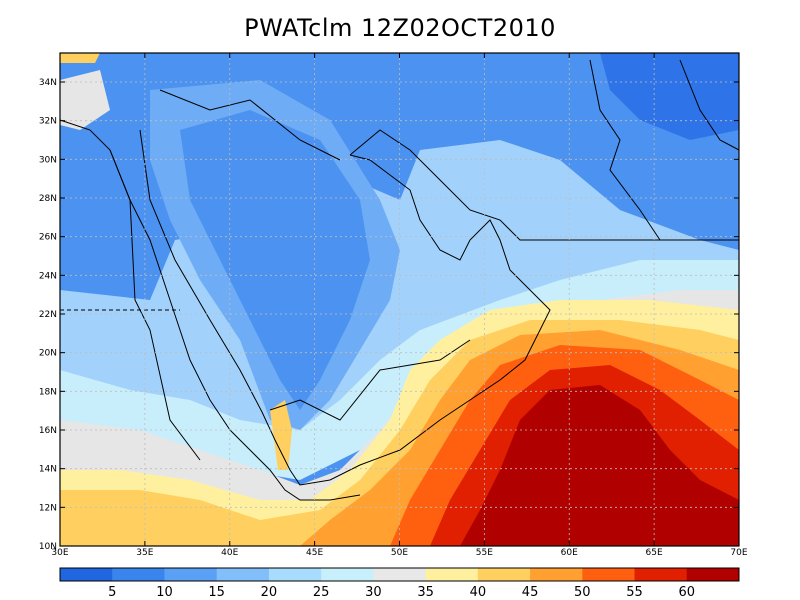 The image size is (800, 600). What do you see at coordinates (48, 547) in the screenshot?
I see `lat-label: 10N` at bounding box center [48, 547].